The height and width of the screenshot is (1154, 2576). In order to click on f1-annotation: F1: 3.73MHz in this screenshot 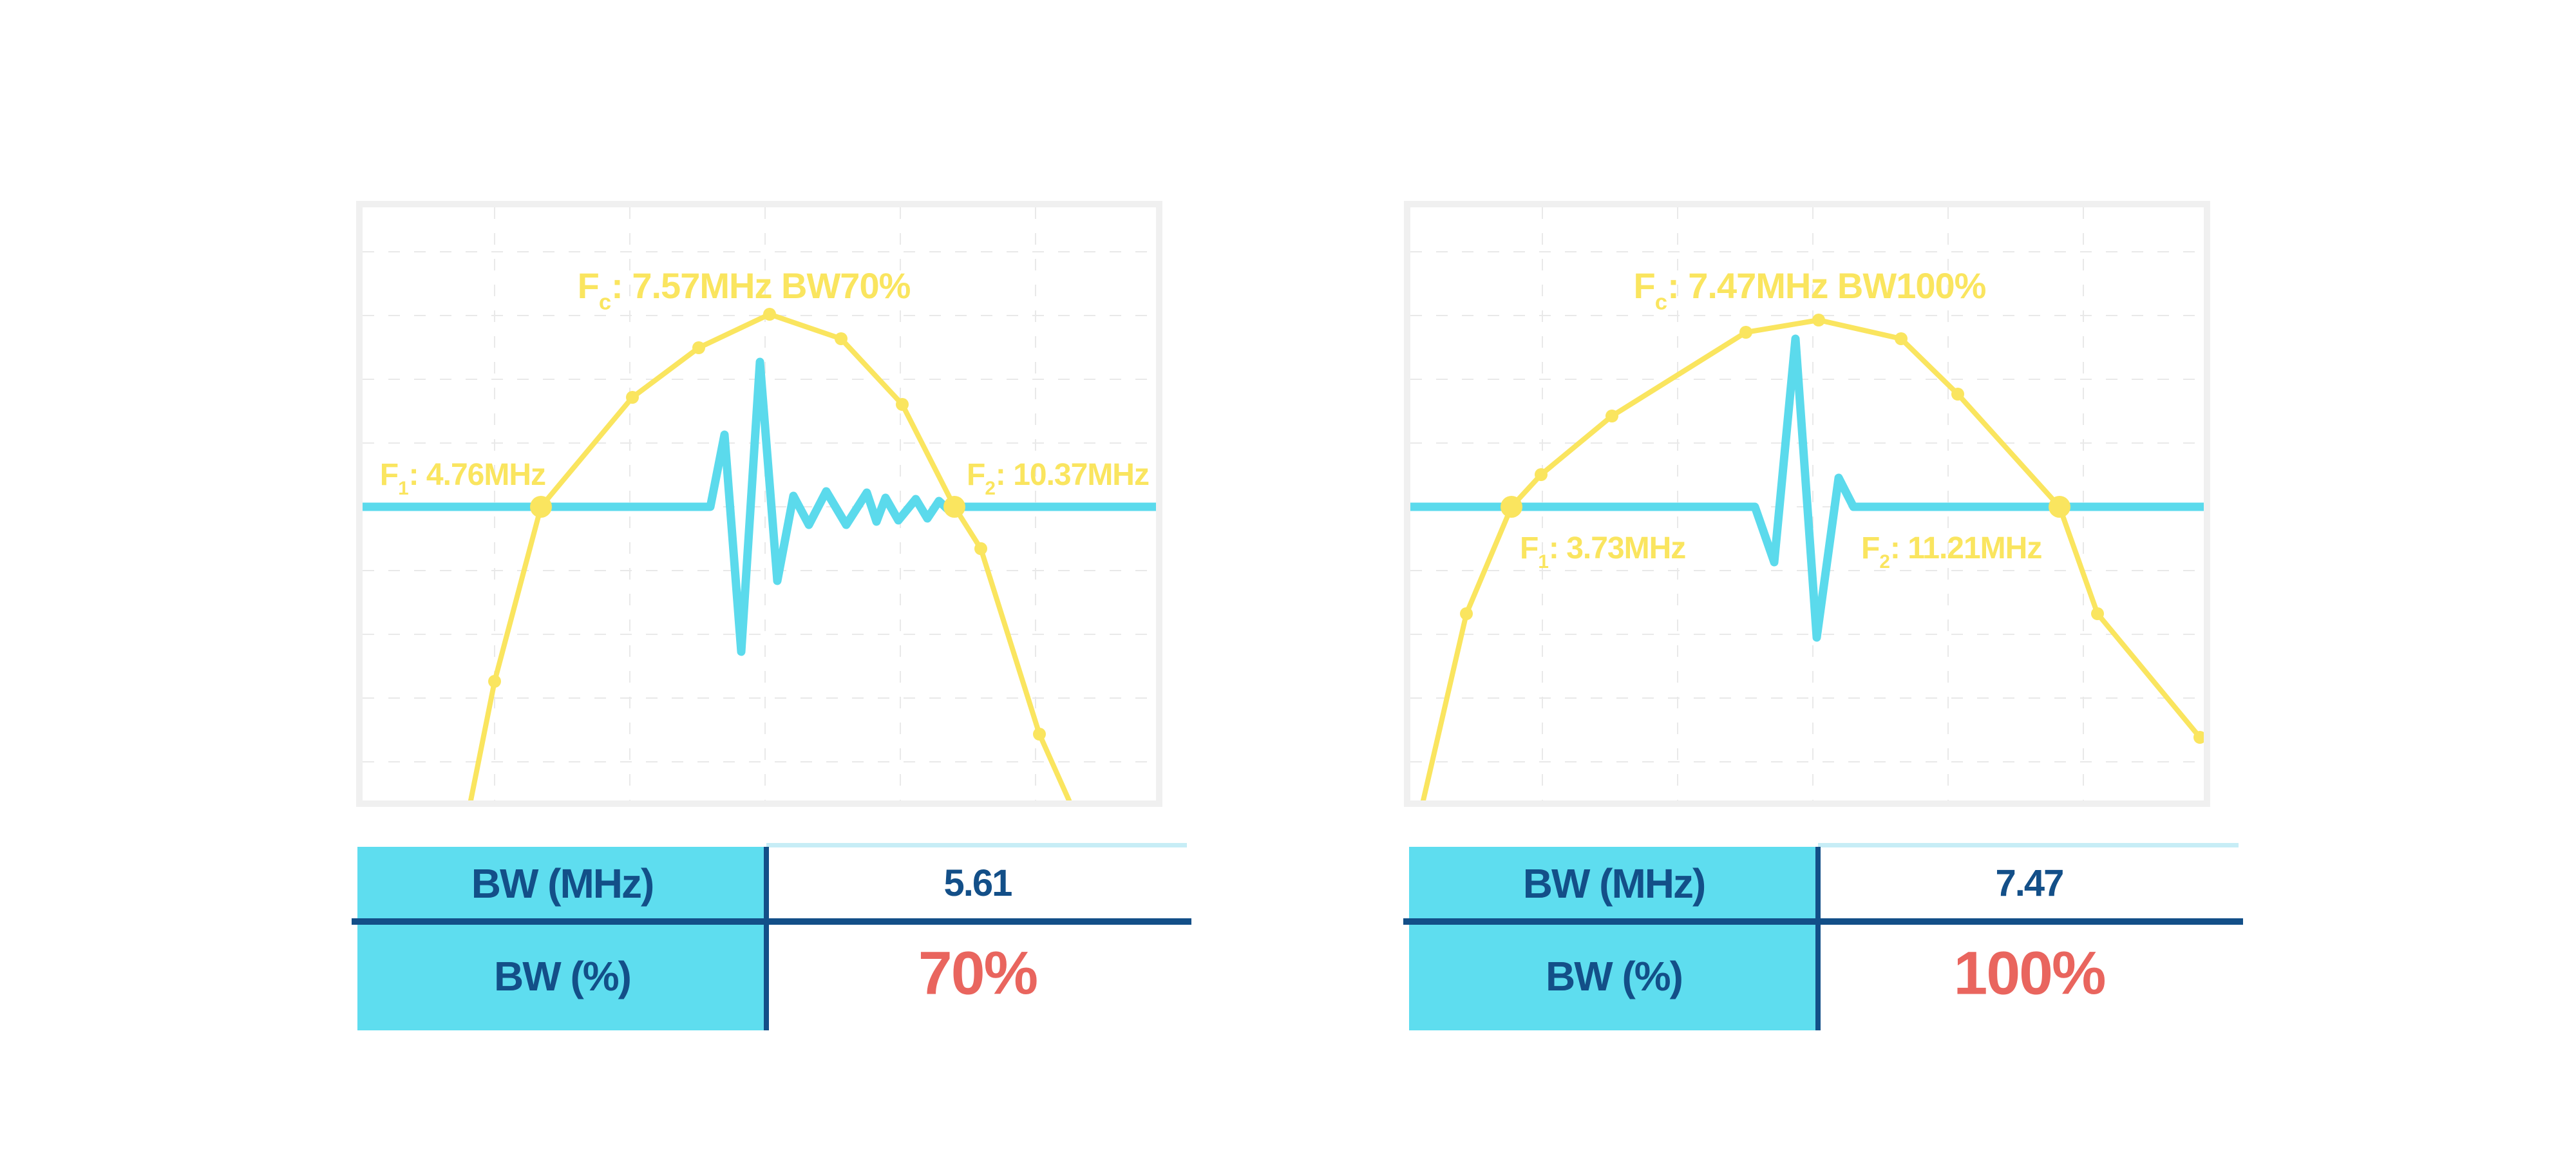, I will do `click(1603, 551)`.